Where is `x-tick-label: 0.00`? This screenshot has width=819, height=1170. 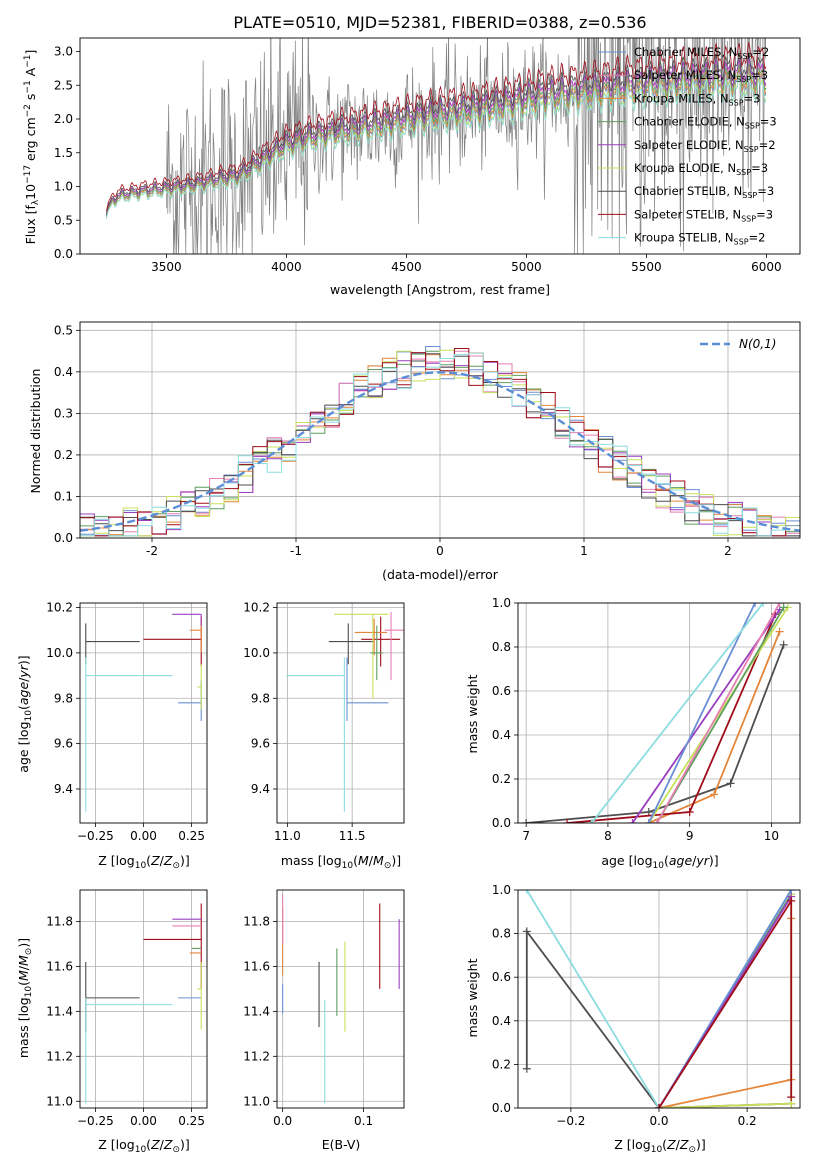 x-tick-label: 0.00 is located at coordinates (143, 836).